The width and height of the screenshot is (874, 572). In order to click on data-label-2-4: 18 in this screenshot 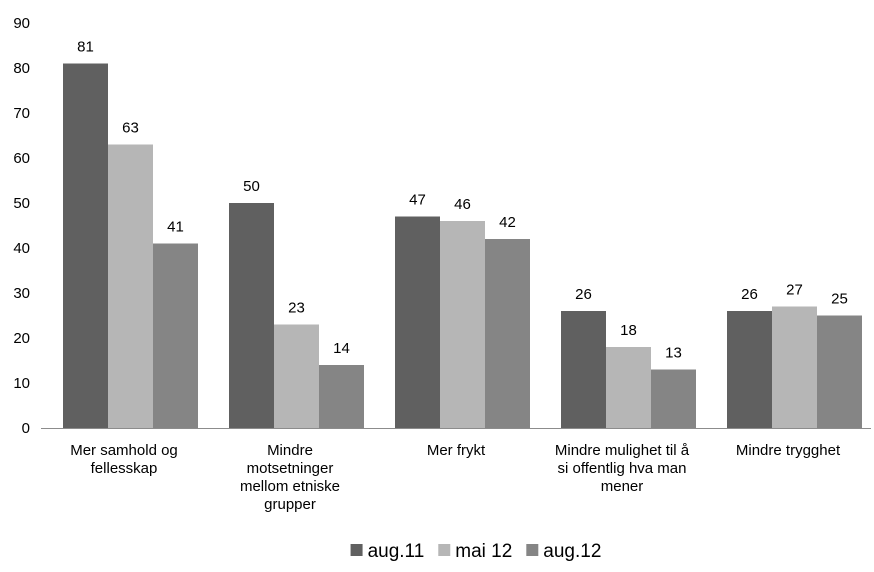, I will do `click(628, 330)`.